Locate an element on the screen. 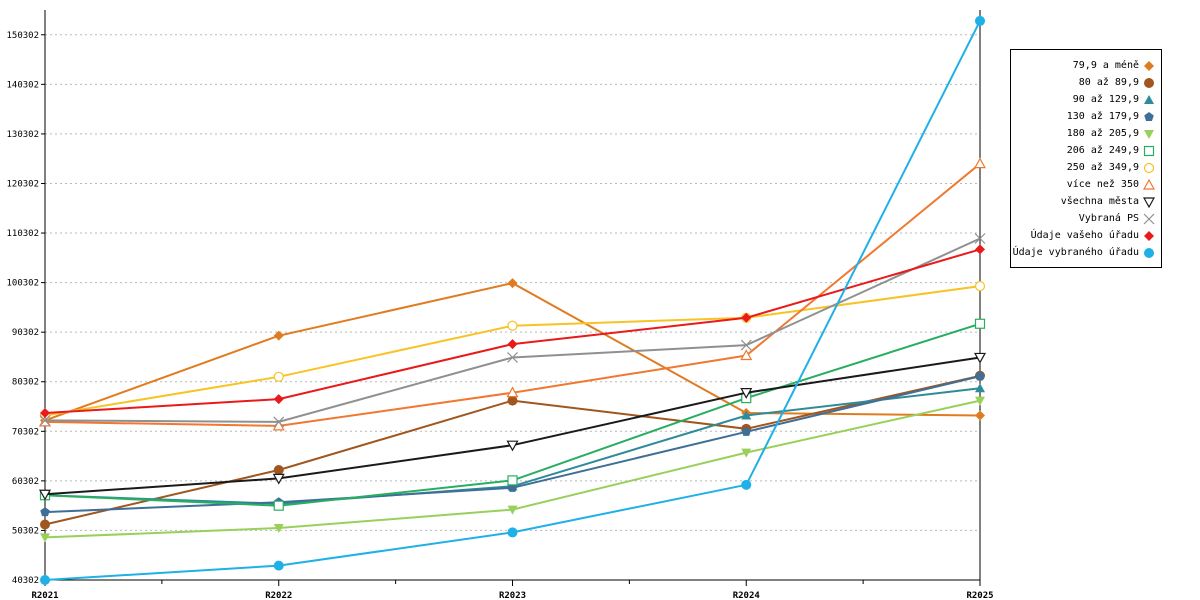  legend-item: 206 až 249,9 is located at coordinates (1111, 150).